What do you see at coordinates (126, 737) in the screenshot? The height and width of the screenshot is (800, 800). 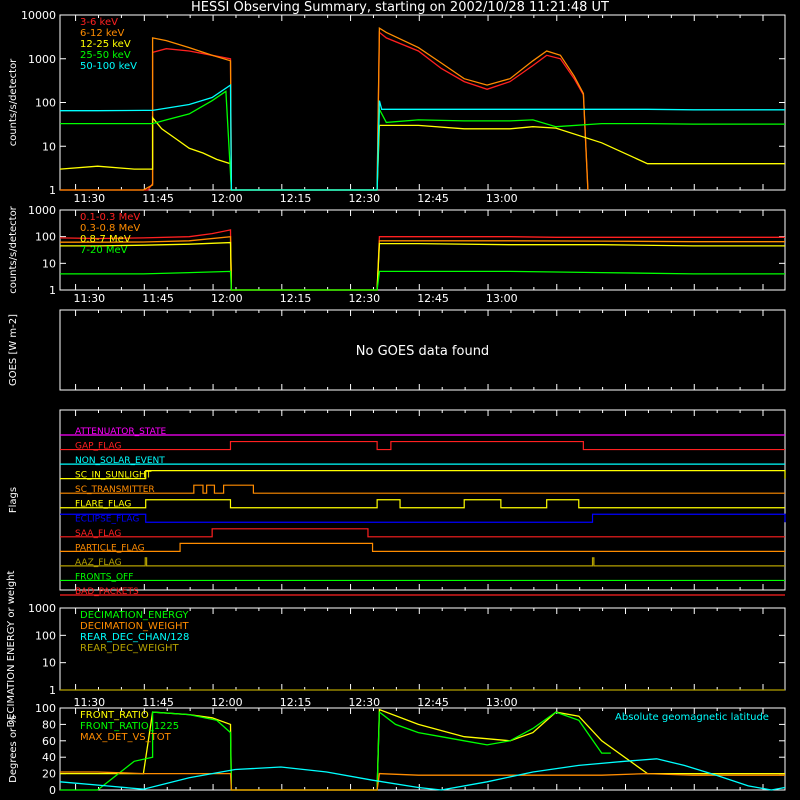 I see `legend-entry: MAX_DET_VS_TOT` at bounding box center [126, 737].